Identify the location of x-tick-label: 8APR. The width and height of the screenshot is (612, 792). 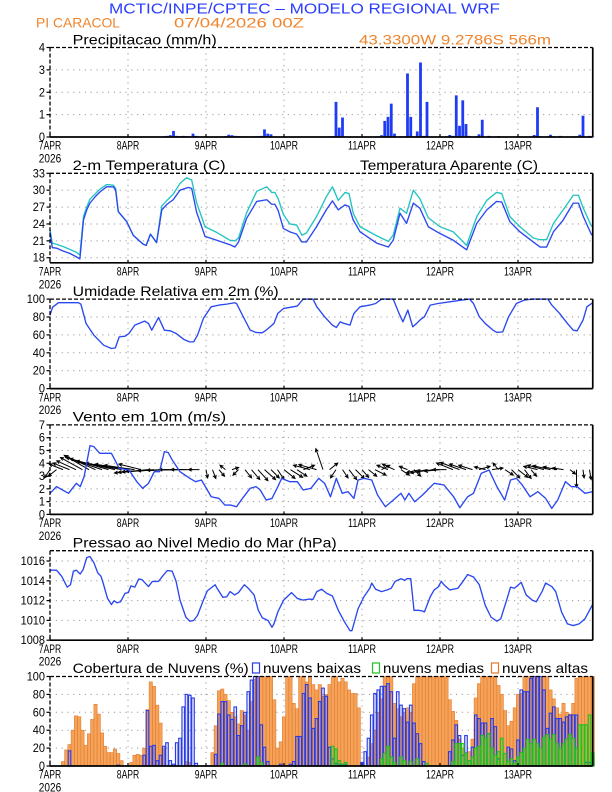
(128, 273).